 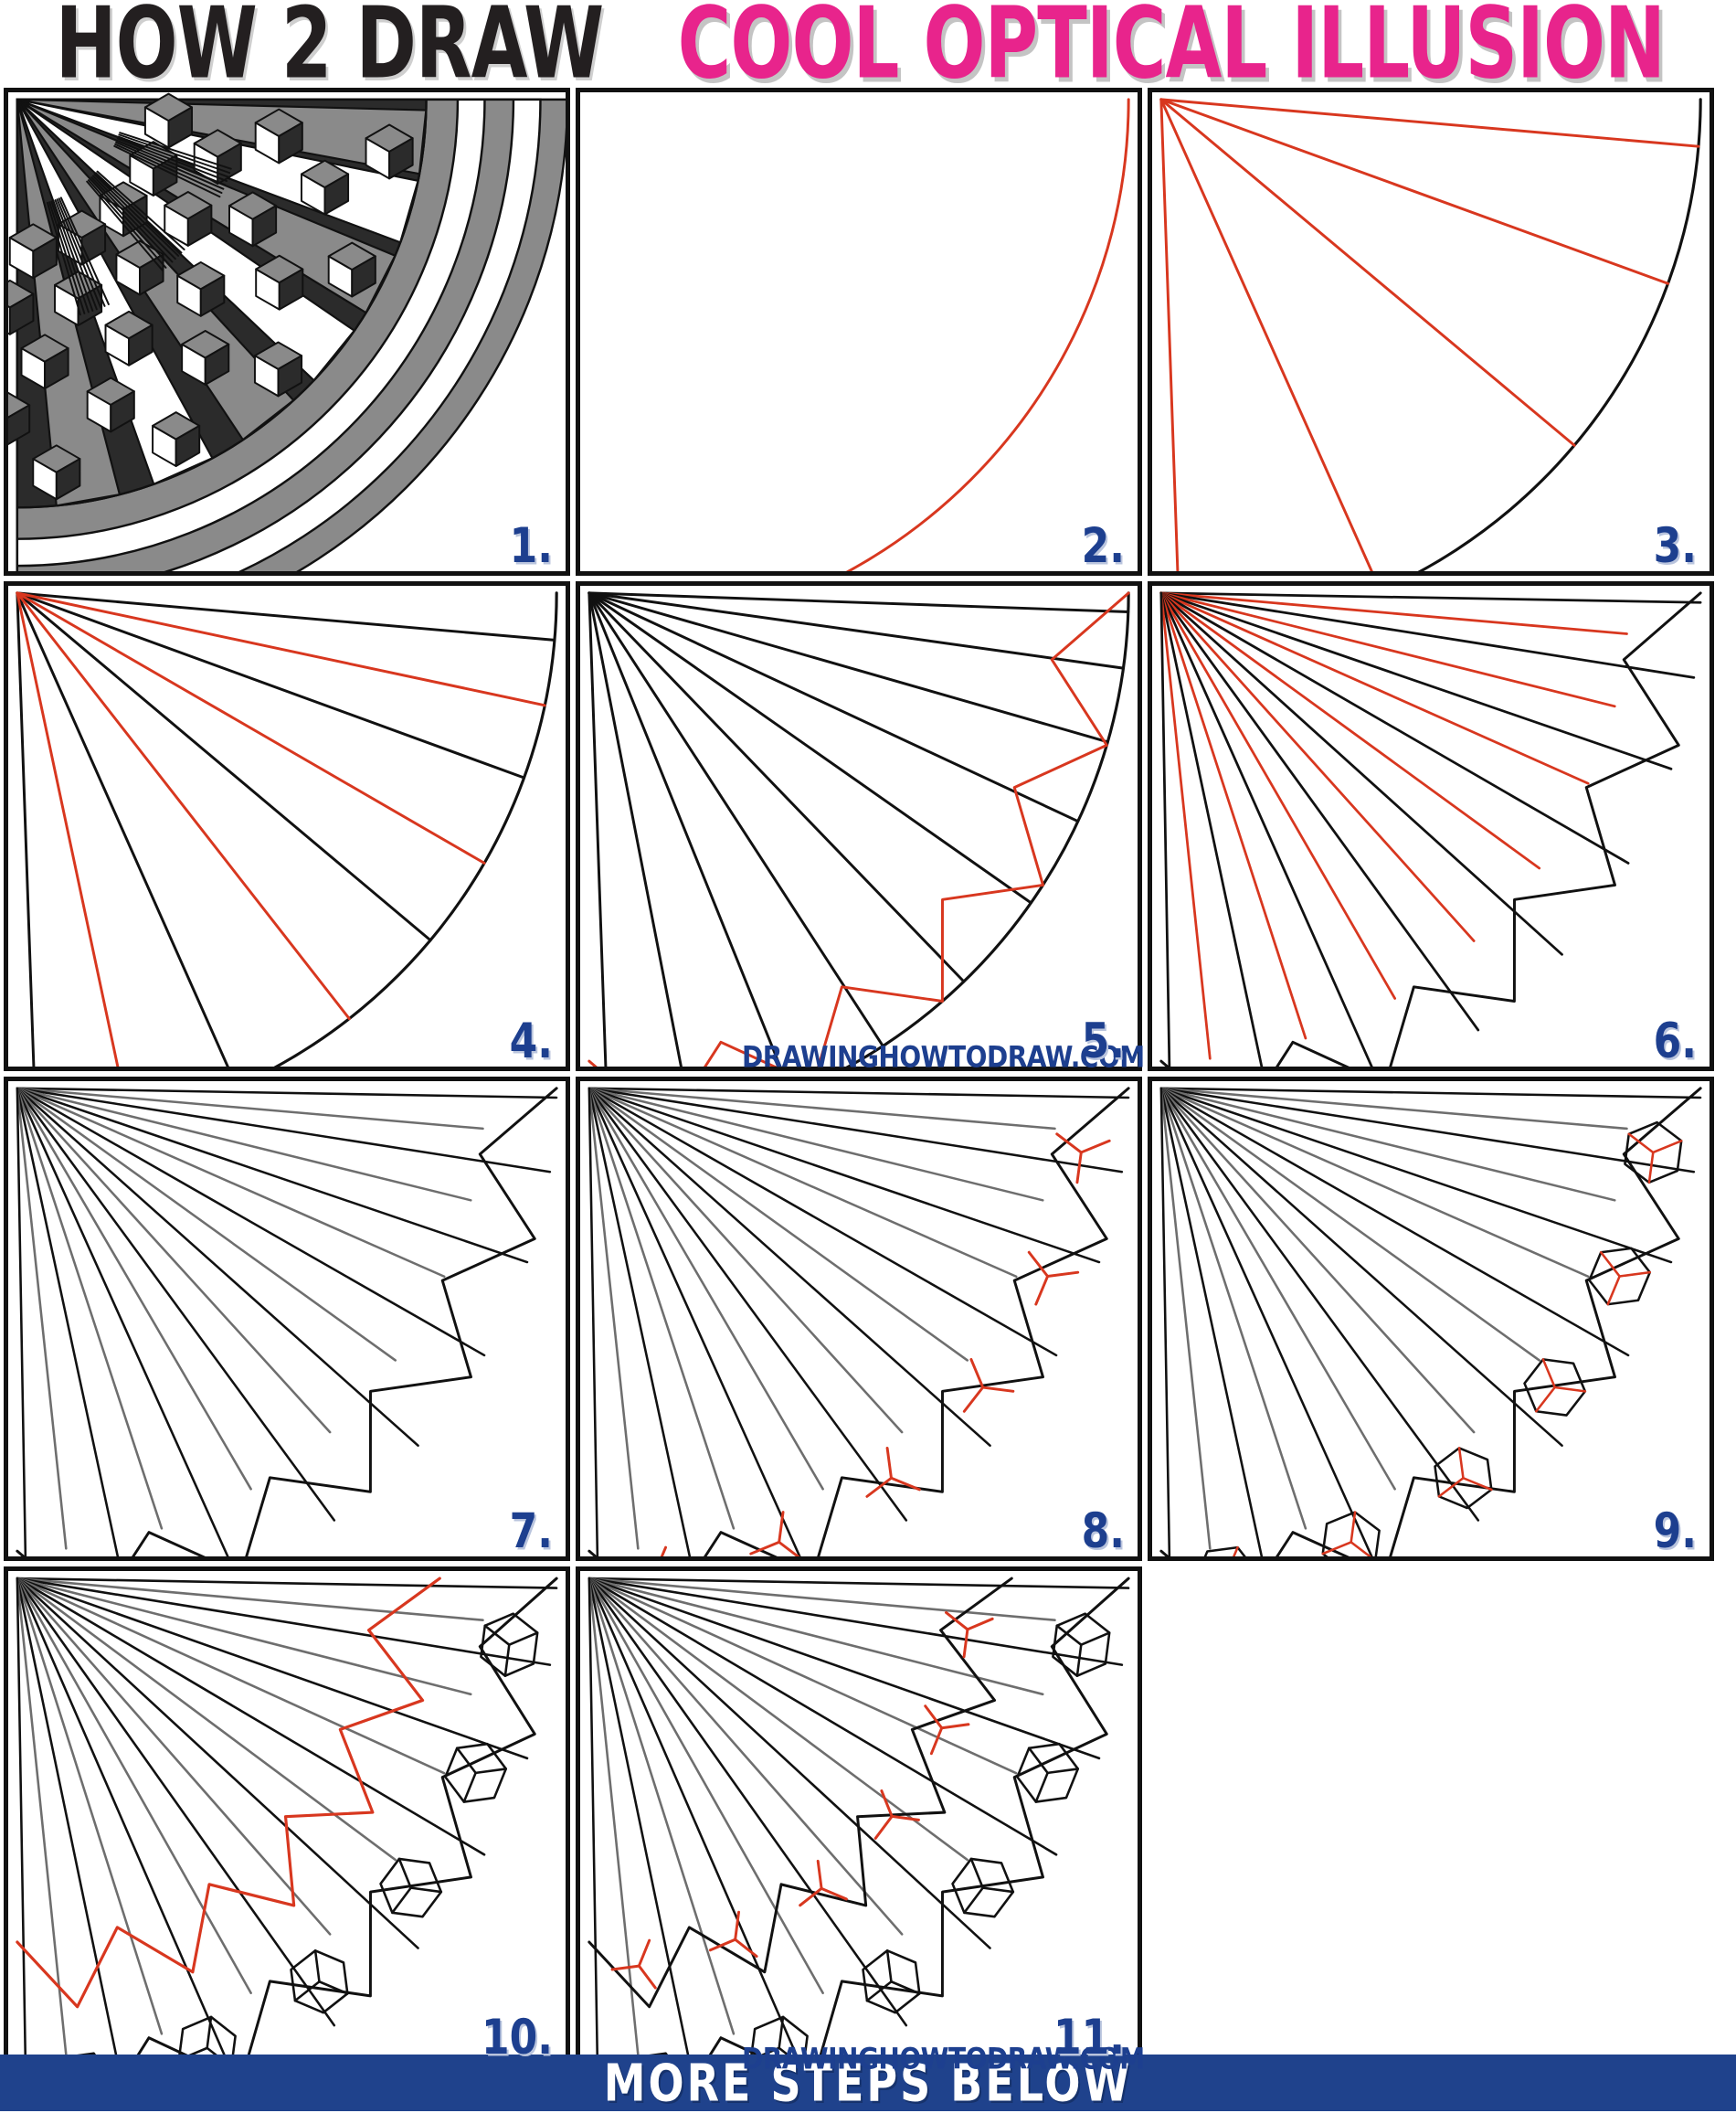 What do you see at coordinates (943, 1057) in the screenshot?
I see `watermark-first: DRAWINGHOWTODRAW.COM` at bounding box center [943, 1057].